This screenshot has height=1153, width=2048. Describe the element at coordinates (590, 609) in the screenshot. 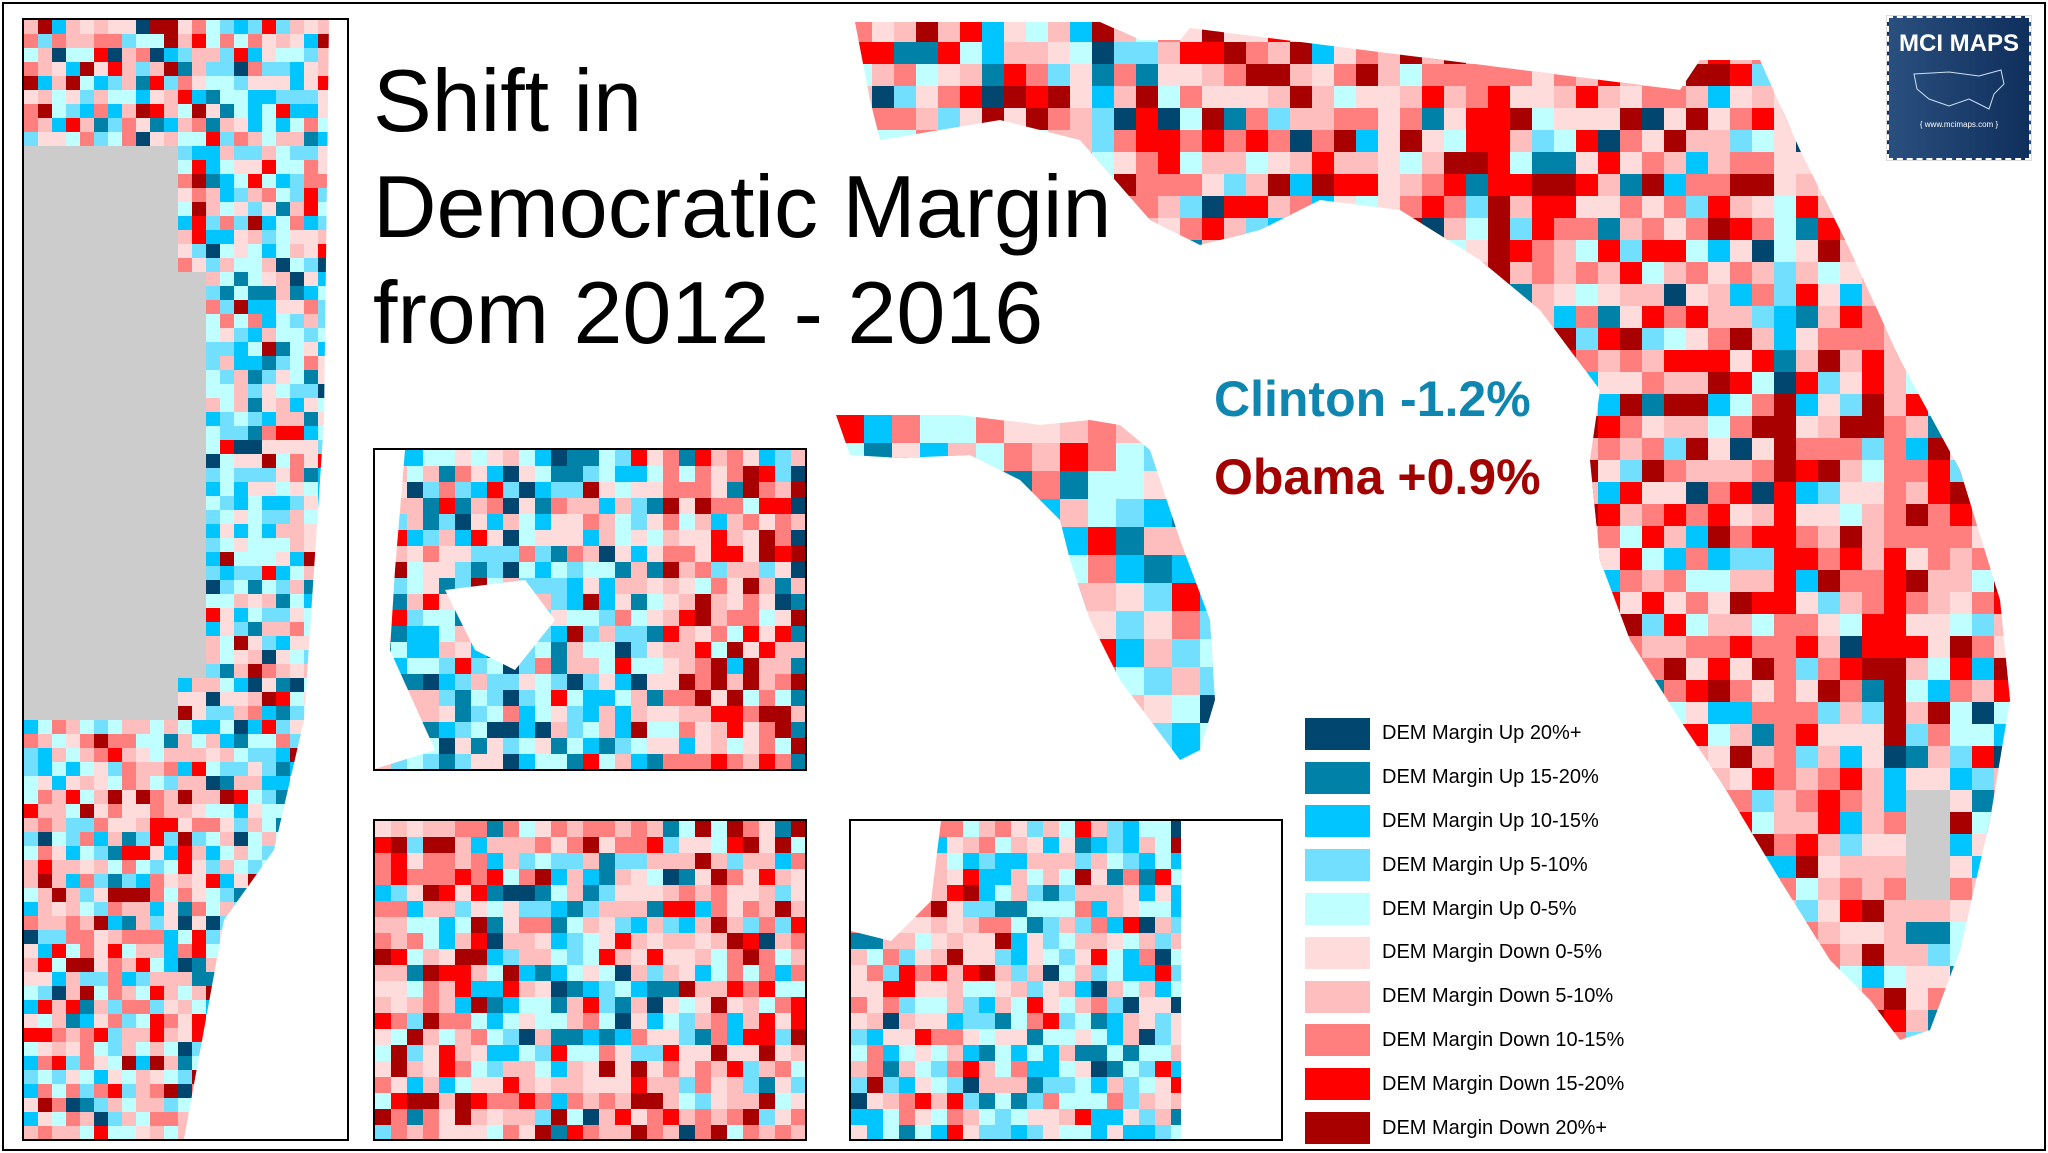

I see `tampa-bay-map` at that location.